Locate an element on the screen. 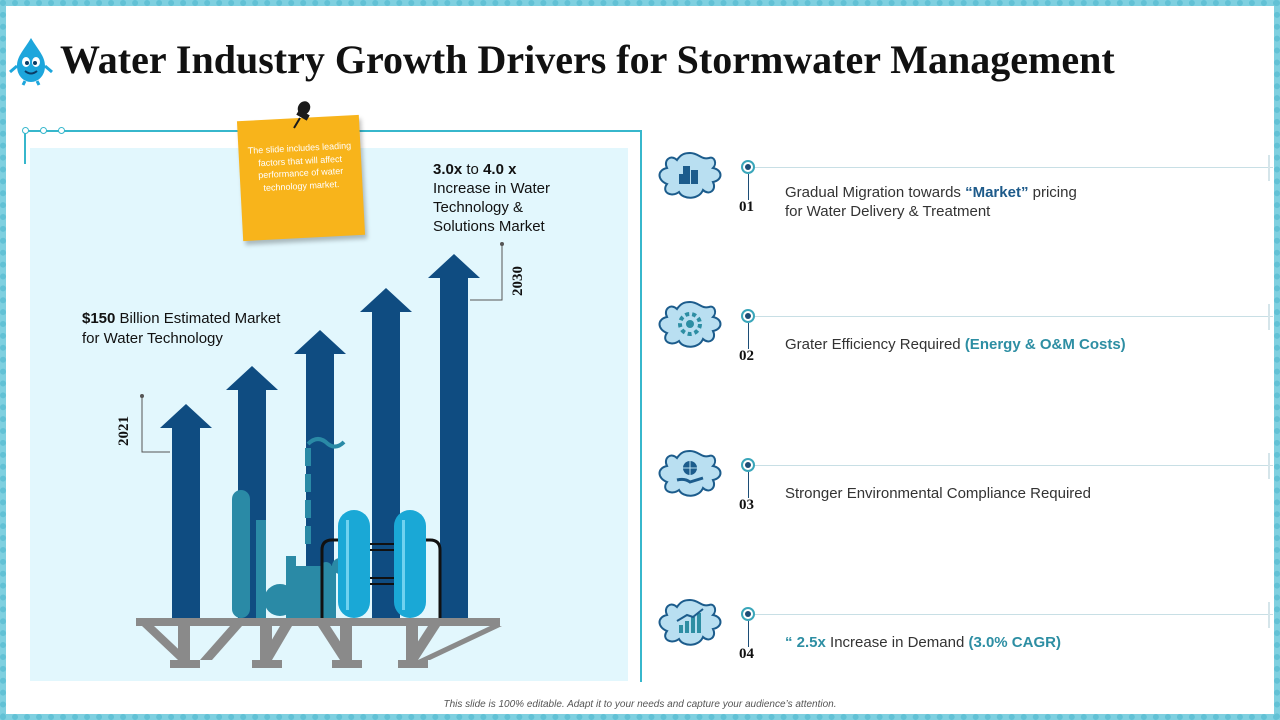 This screenshot has height=720, width=1280. year-start-label: 2021 is located at coordinates (124, 431).